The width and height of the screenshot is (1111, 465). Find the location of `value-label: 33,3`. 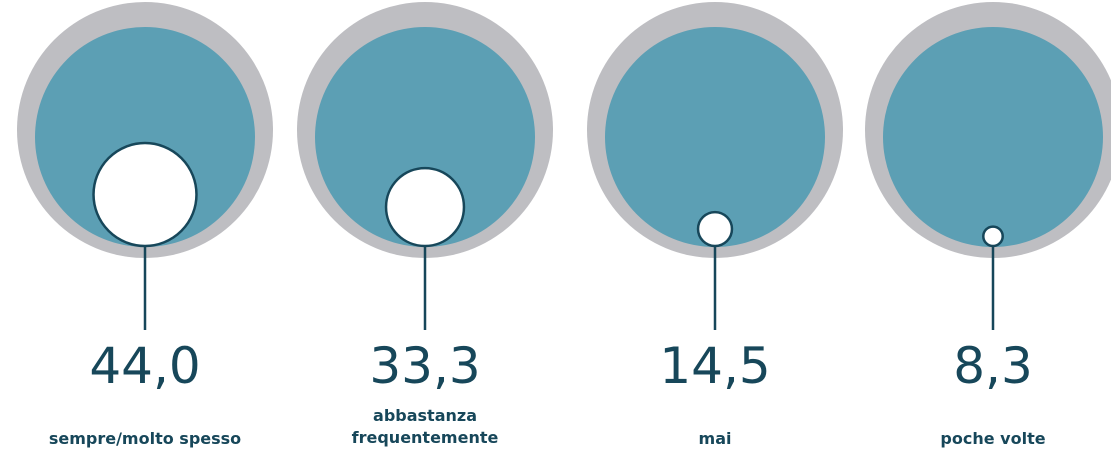

value-label: 33,3 is located at coordinates (425, 366).